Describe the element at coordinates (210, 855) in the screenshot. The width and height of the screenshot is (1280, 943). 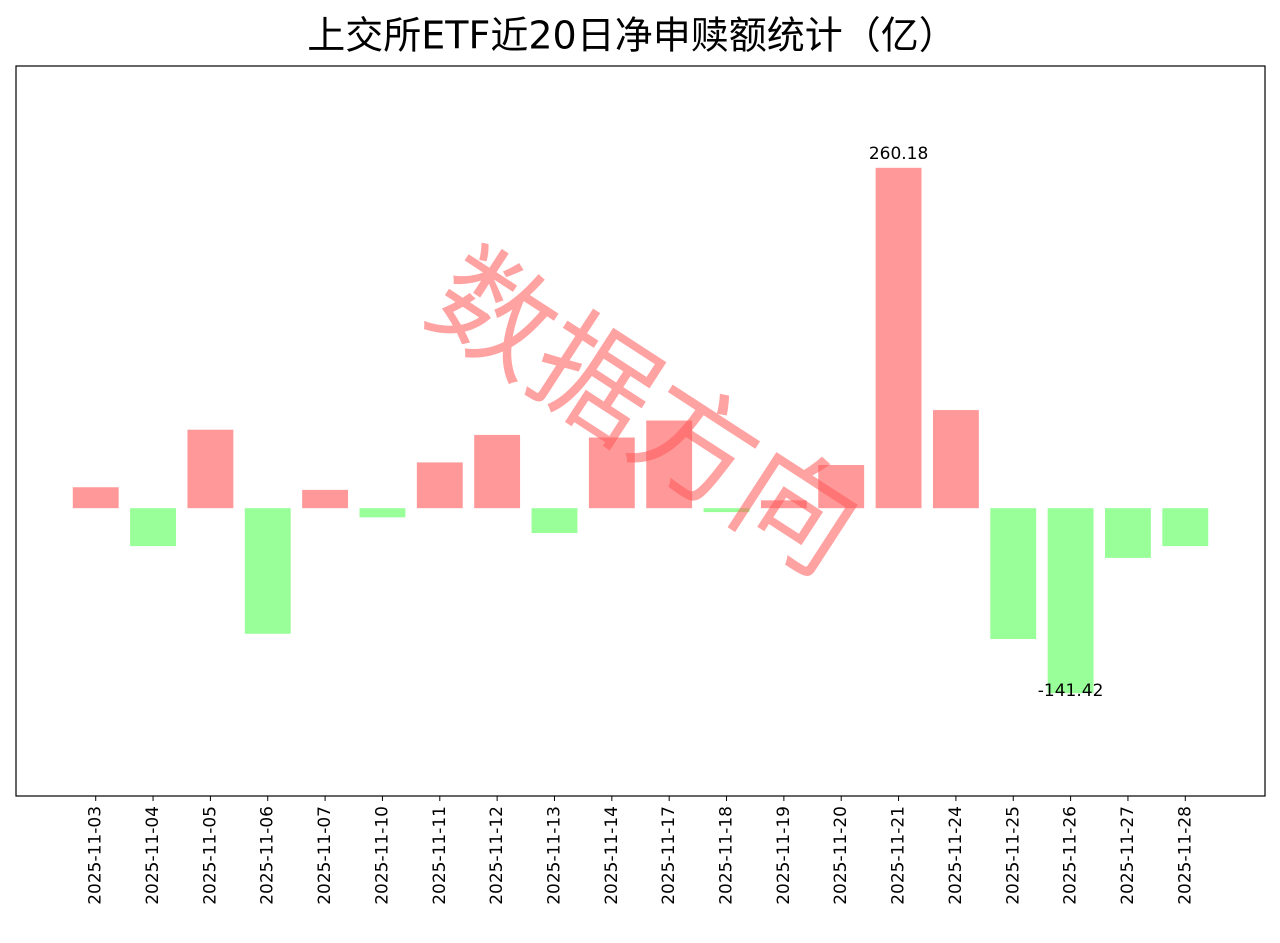
I see `x-tick-label: 2025-11-05` at that location.